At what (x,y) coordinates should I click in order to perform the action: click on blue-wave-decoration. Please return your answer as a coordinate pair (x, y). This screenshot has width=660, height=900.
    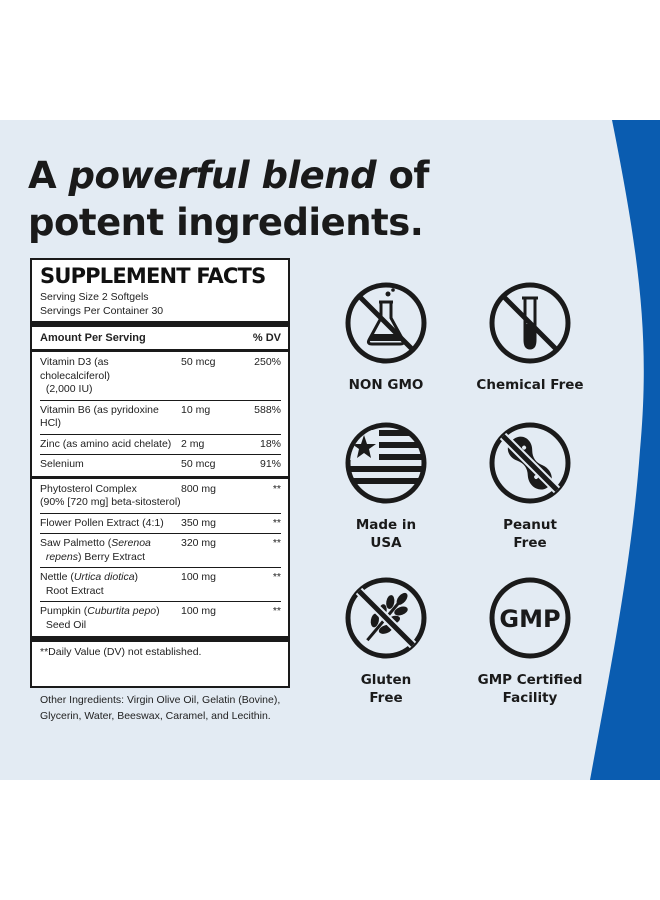
    Looking at the image, I should click on (625, 450).